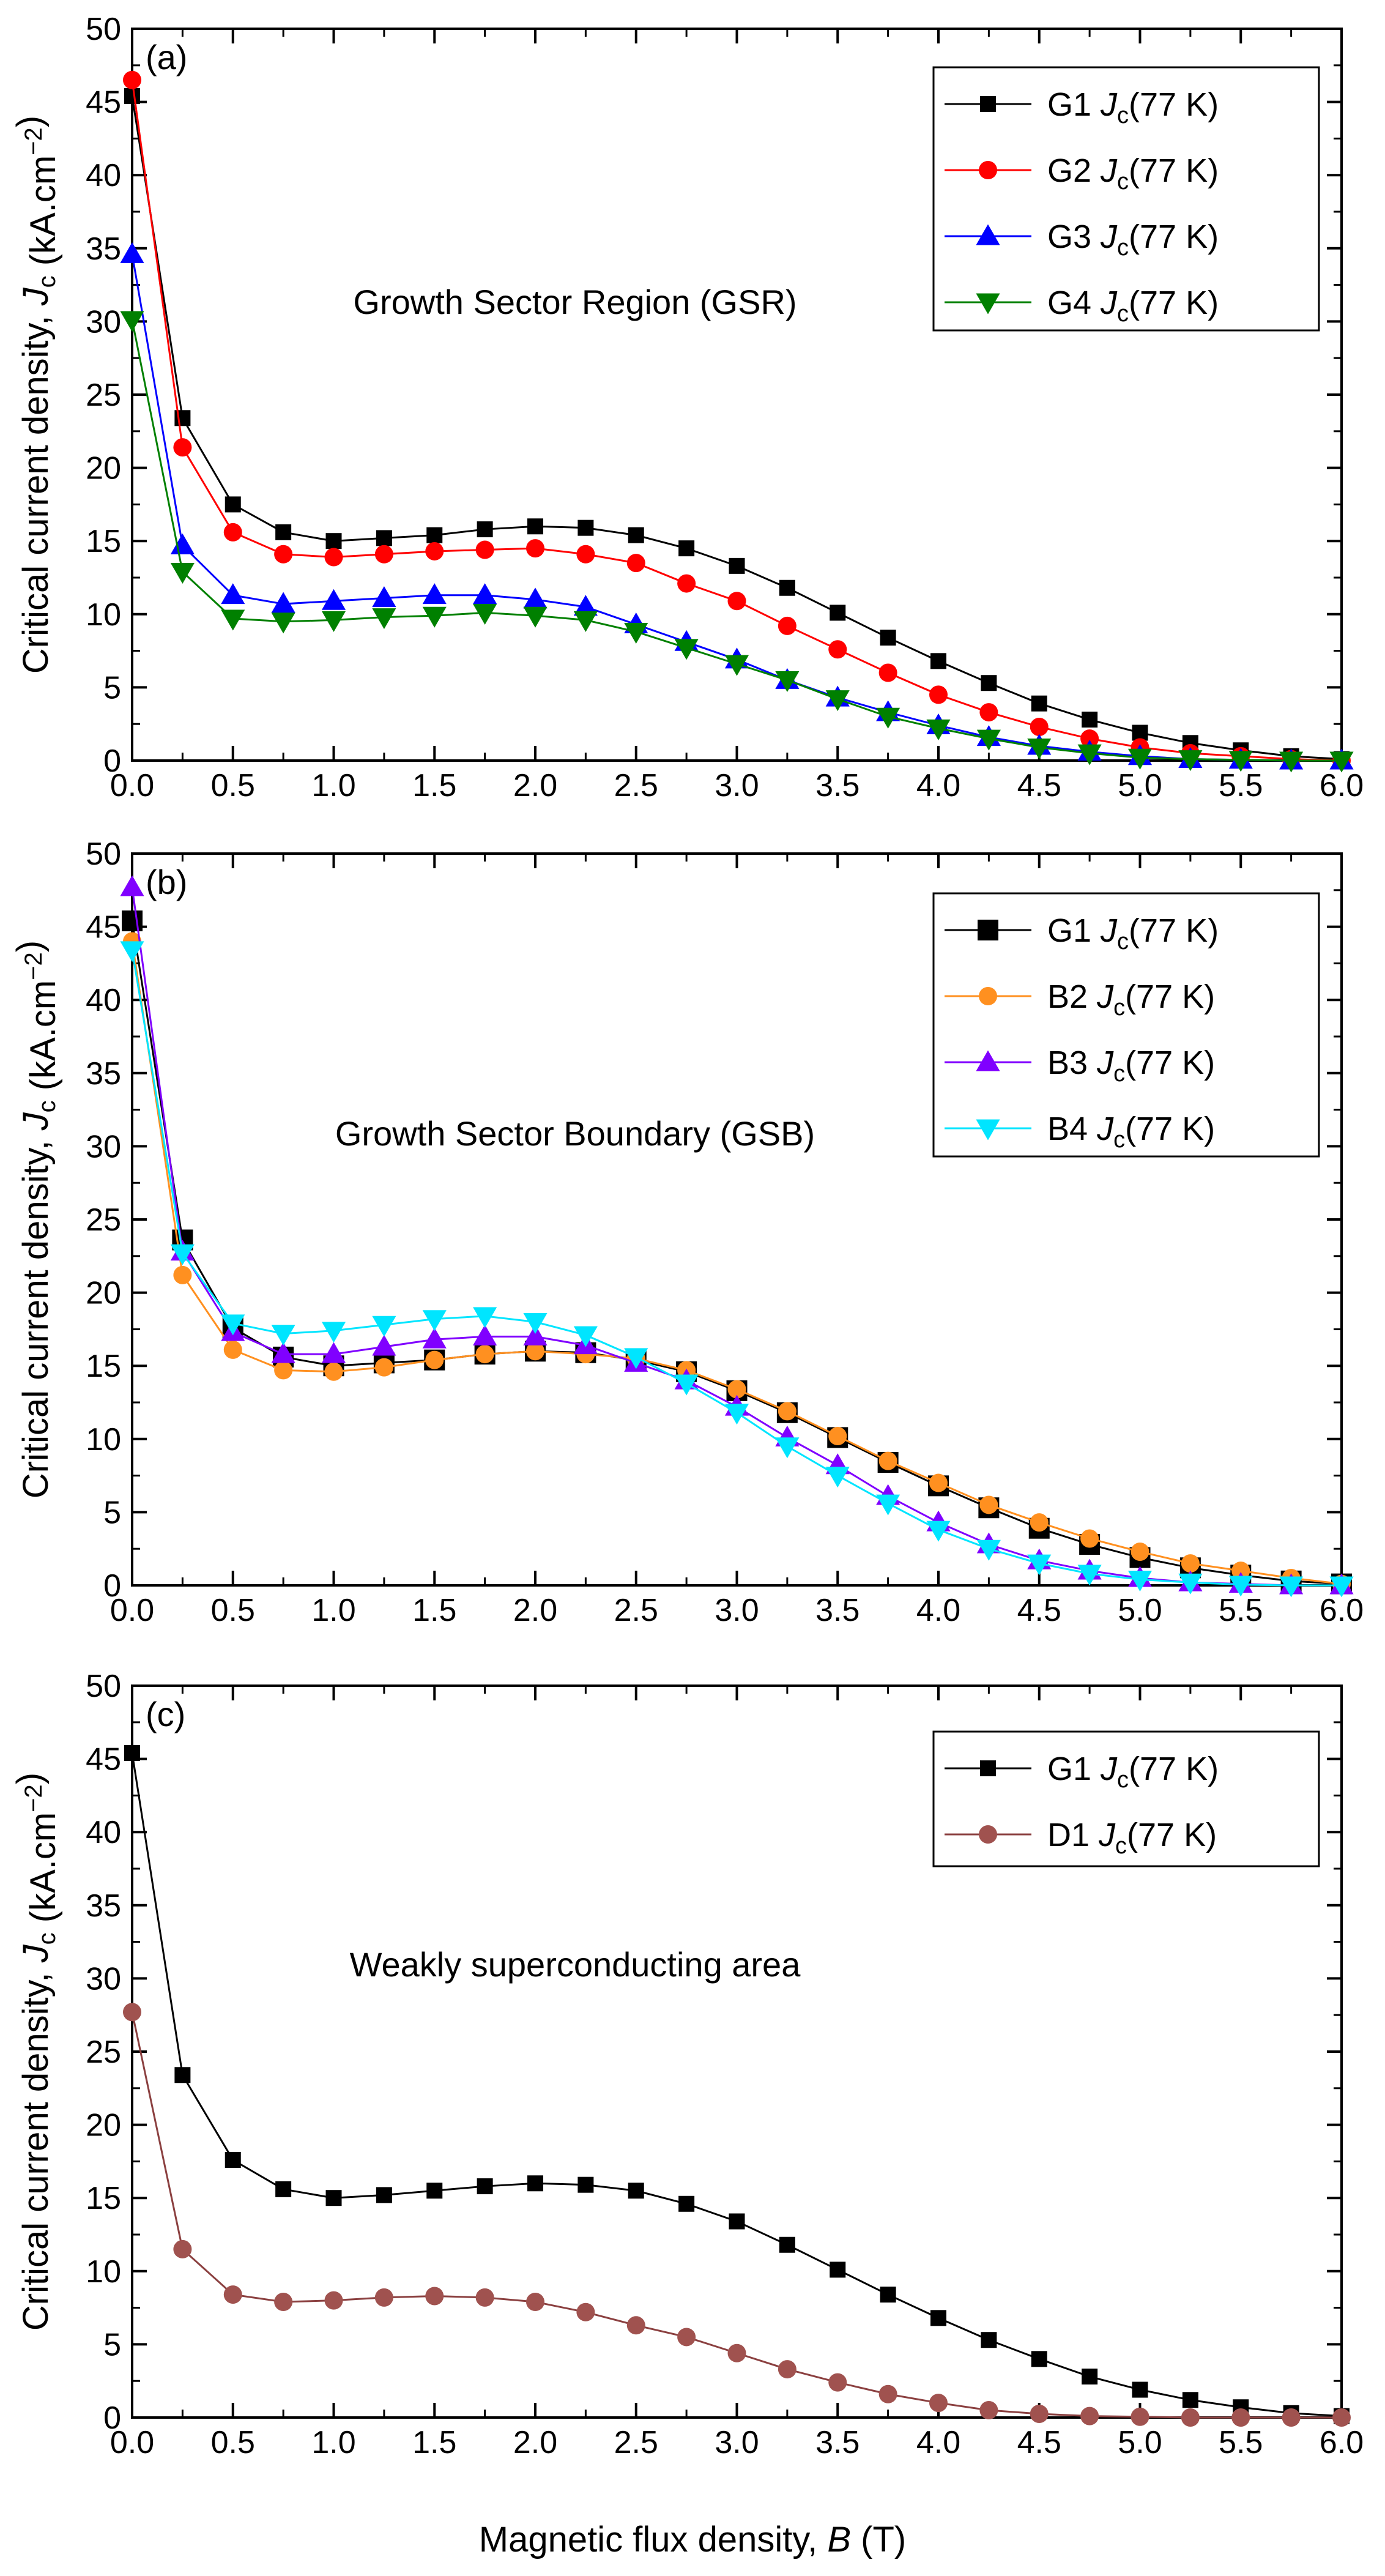 The height and width of the screenshot is (2576, 1385). Describe the element at coordinates (692, 2540) in the screenshot. I see `x-axis-label: Magnetic flux density, B (T)` at that location.